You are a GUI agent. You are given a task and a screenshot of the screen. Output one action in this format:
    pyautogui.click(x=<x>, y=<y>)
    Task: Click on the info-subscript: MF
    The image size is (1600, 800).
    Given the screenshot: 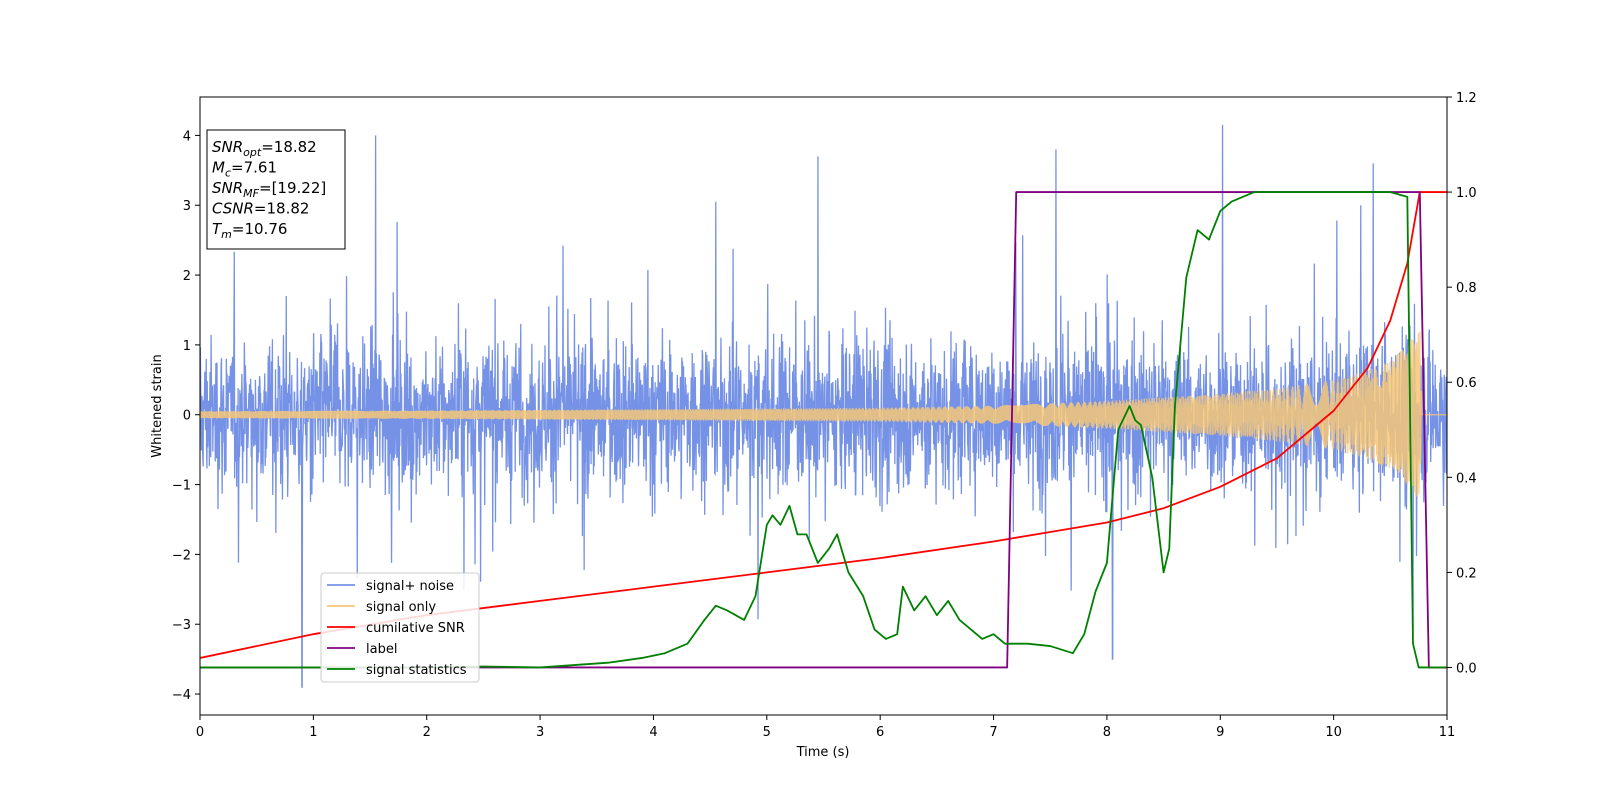 What is the action you would take?
    pyautogui.click(x=251, y=193)
    